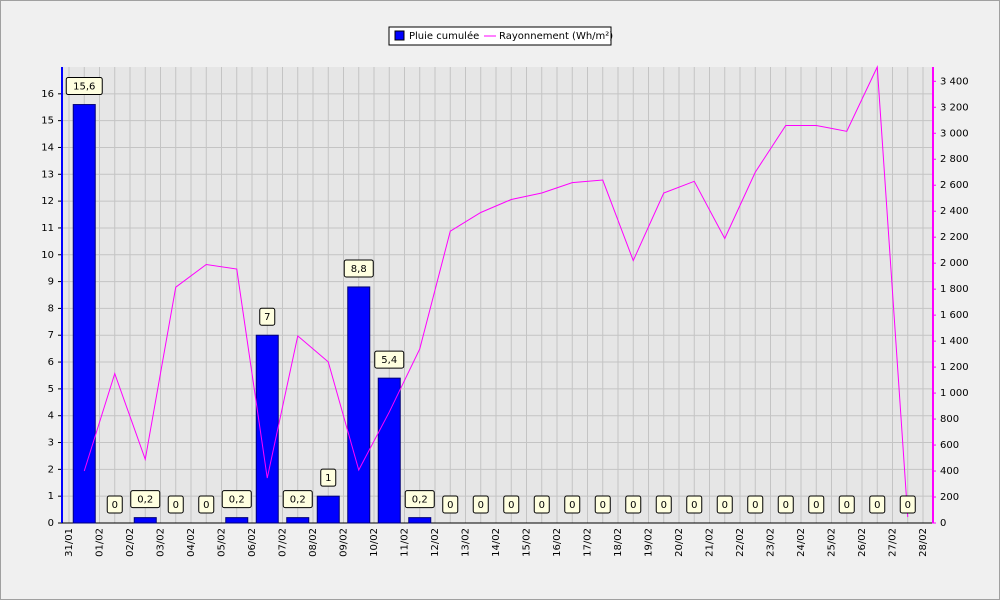 This screenshot has width=1000, height=600. I want to click on y-tick-label: 0, so click(51, 523).